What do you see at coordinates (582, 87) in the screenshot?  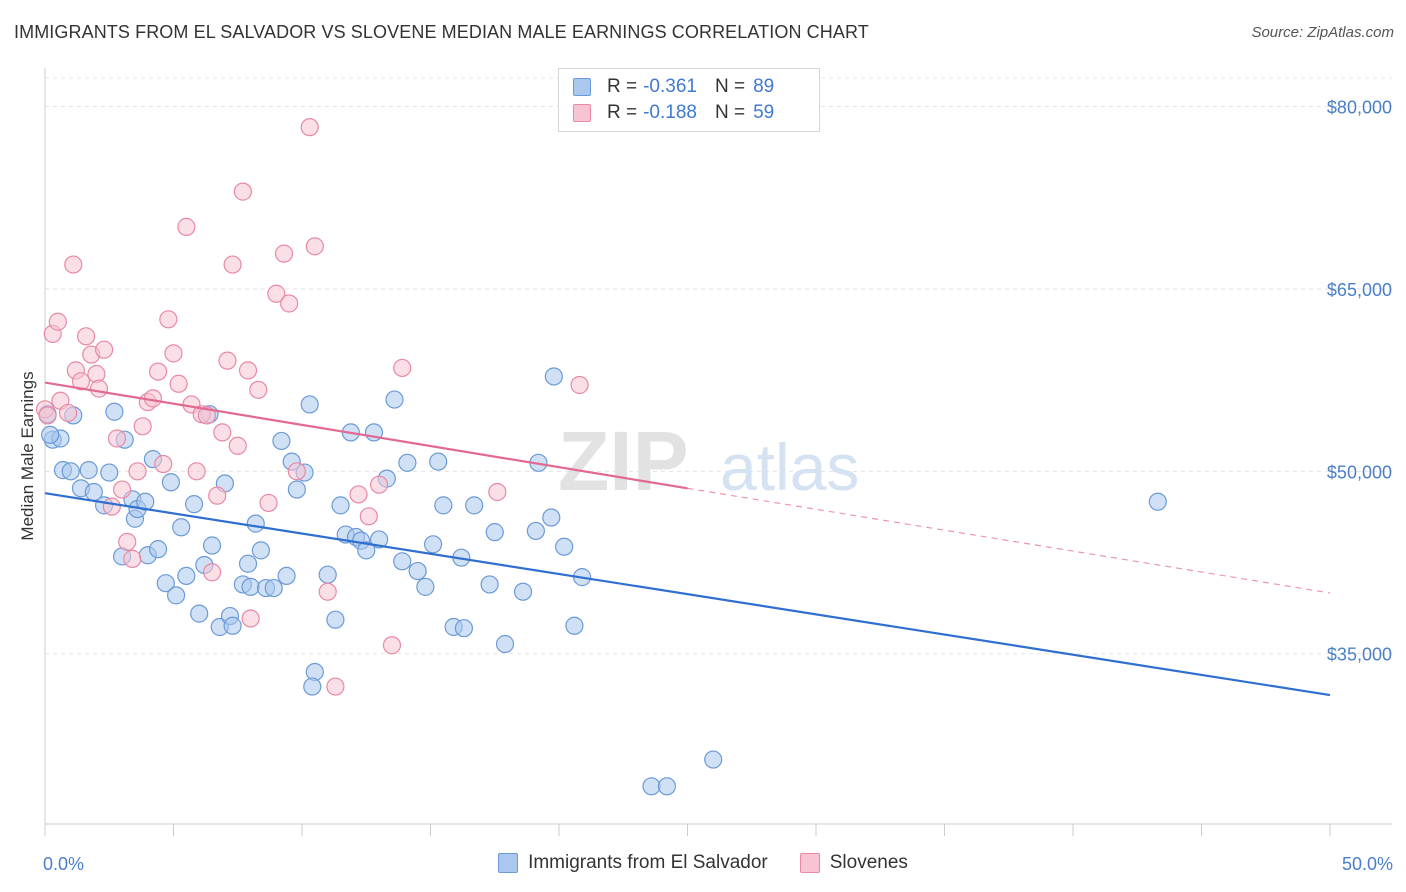 I see `legend-swatch-blue` at bounding box center [582, 87].